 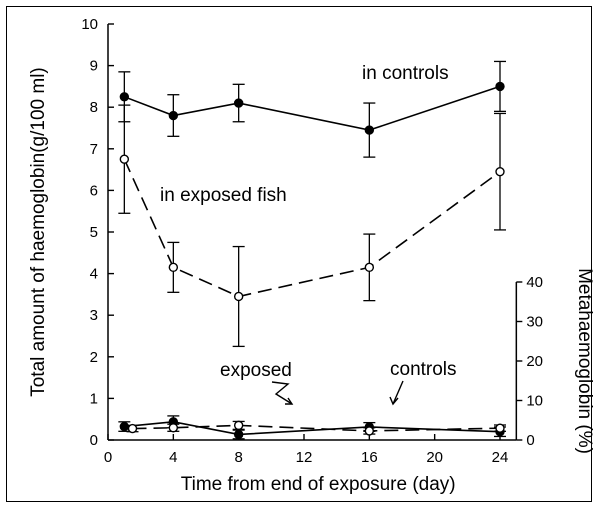 What do you see at coordinates (94, 398) in the screenshot?
I see `left-tick-label: 1` at bounding box center [94, 398].